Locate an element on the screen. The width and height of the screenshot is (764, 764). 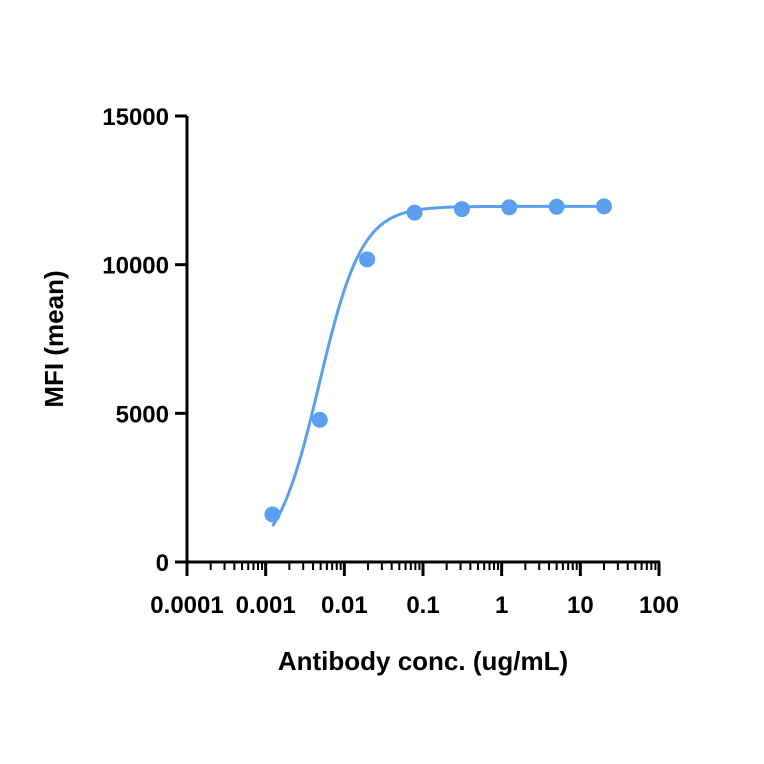
x-tick-label: 0.0001 is located at coordinates (186, 605).